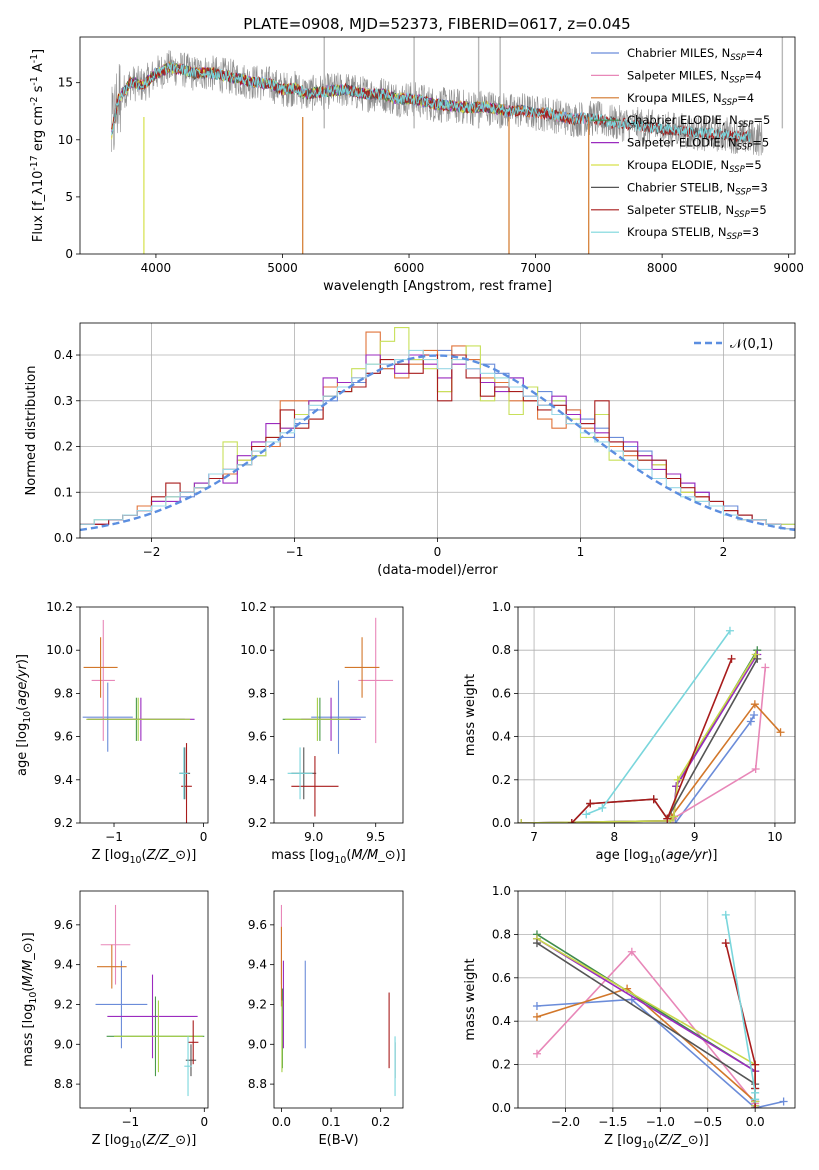 This screenshot has height=1170, width=819. Describe the element at coordinates (152, 552) in the screenshot. I see `x-tick-label: −2` at that location.